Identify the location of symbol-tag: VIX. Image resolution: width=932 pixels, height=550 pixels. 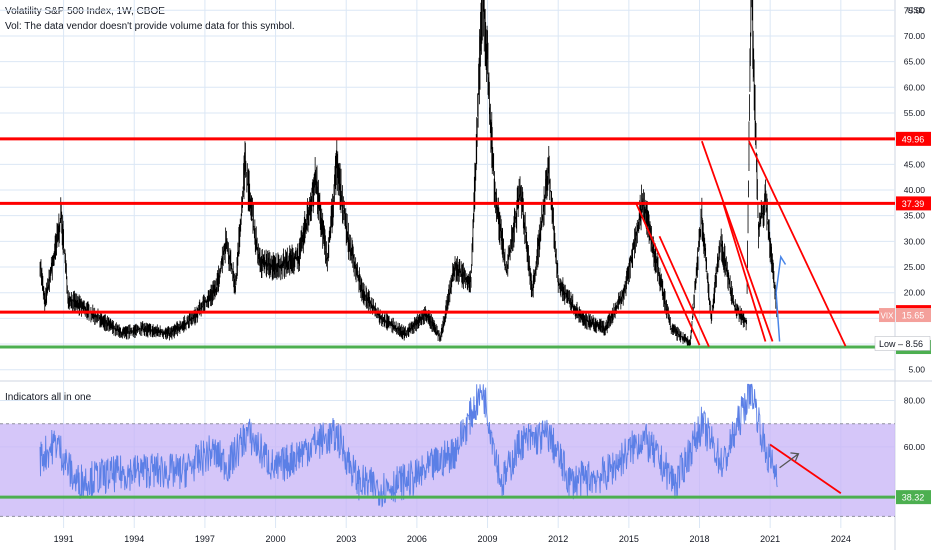
(888, 316).